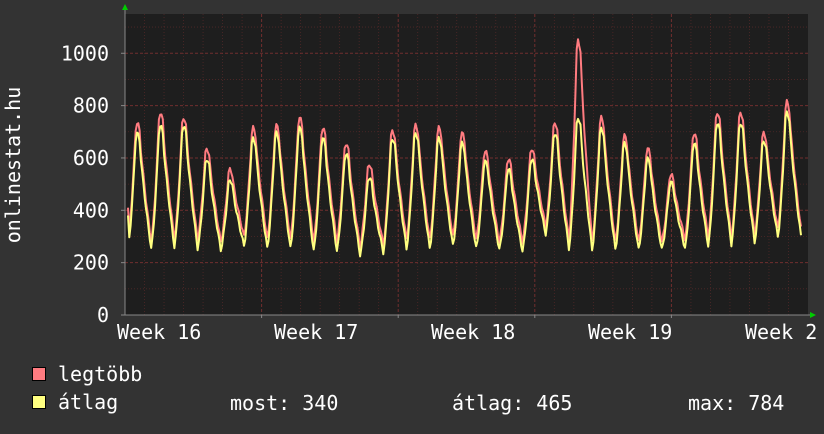 The width and height of the screenshot is (824, 434). I want to click on y-axis-label: onlinestat.hu, so click(13, 165).